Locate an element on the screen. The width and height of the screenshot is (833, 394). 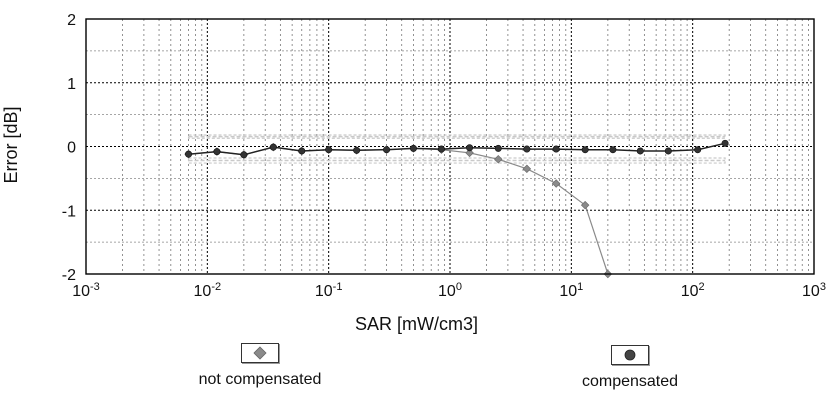
legend-label-compensated: compensated is located at coordinates (630, 381).